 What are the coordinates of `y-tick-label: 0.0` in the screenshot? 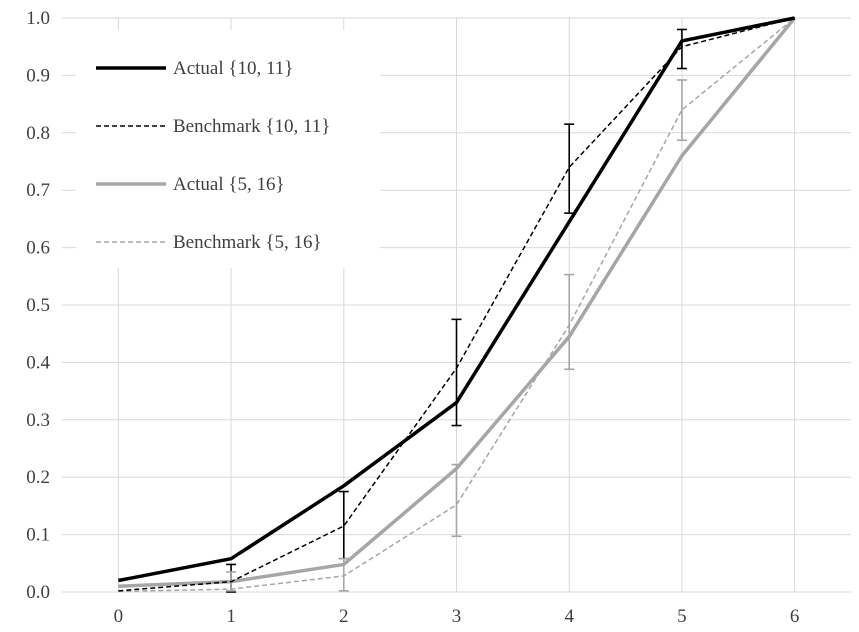 It's located at (38, 592).